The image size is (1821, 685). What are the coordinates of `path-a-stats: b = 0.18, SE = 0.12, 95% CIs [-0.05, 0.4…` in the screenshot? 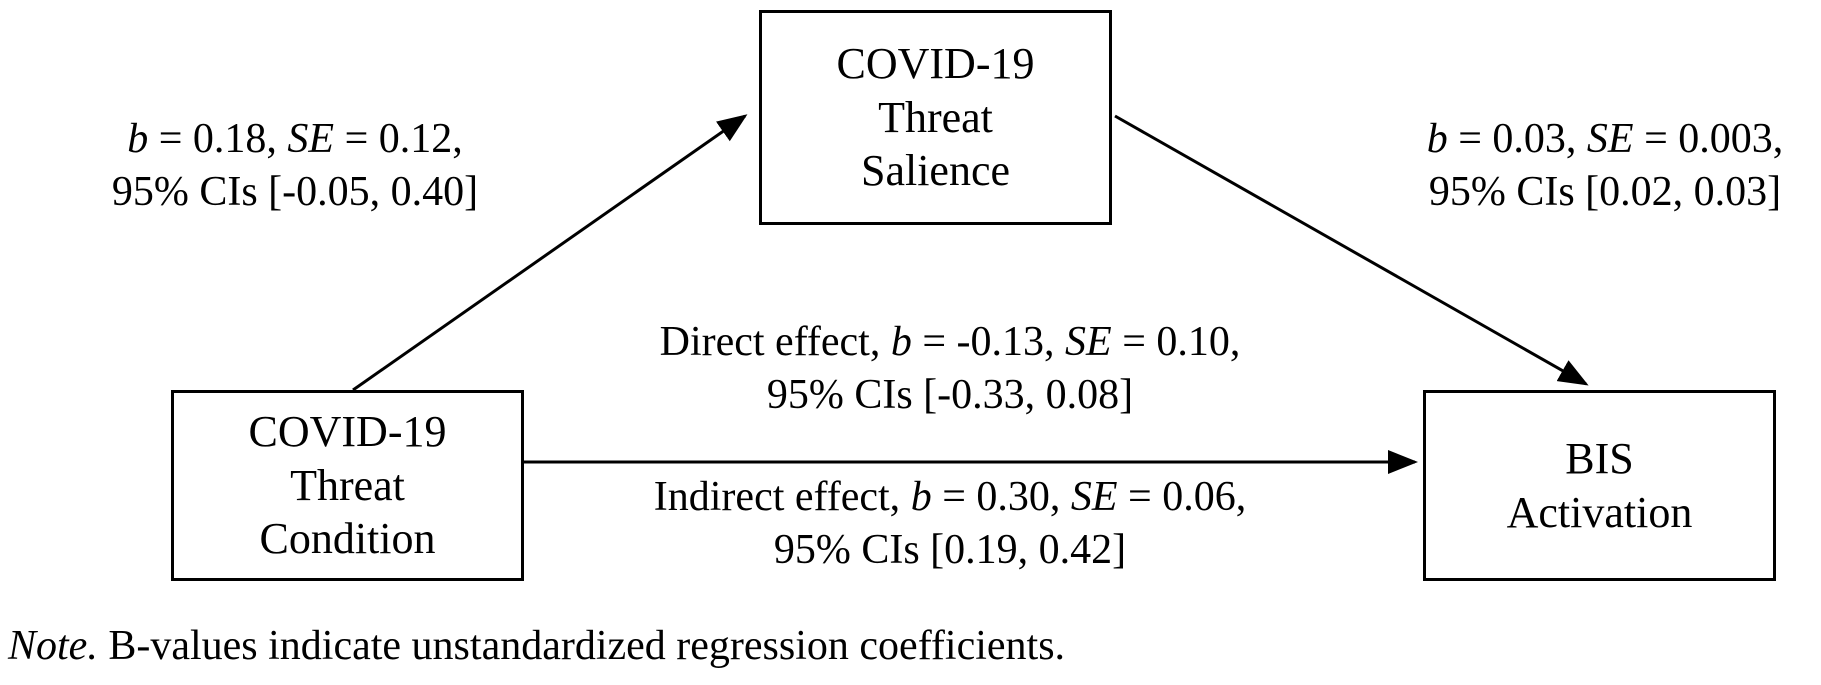 It's located at (295, 166).